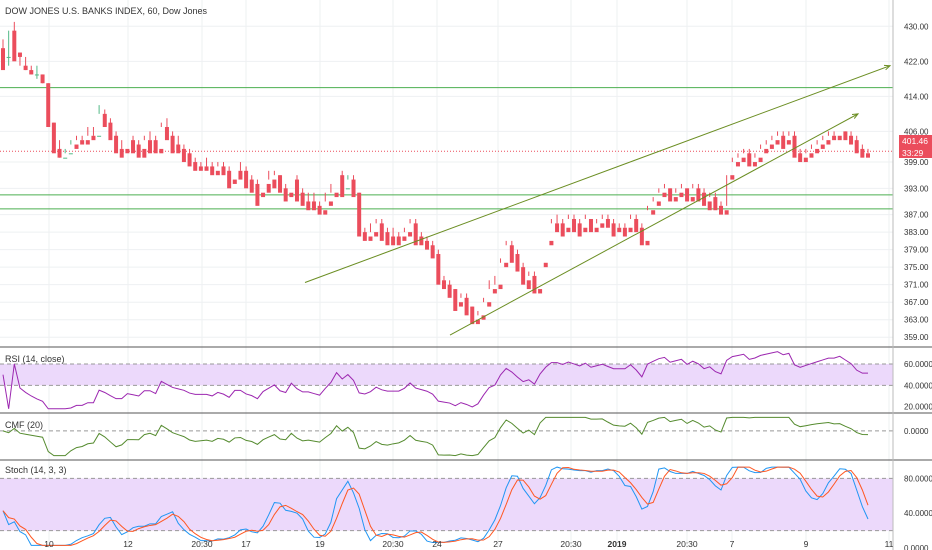 The image size is (932, 550). I want to click on price-tick-label: 387.00, so click(916, 215).